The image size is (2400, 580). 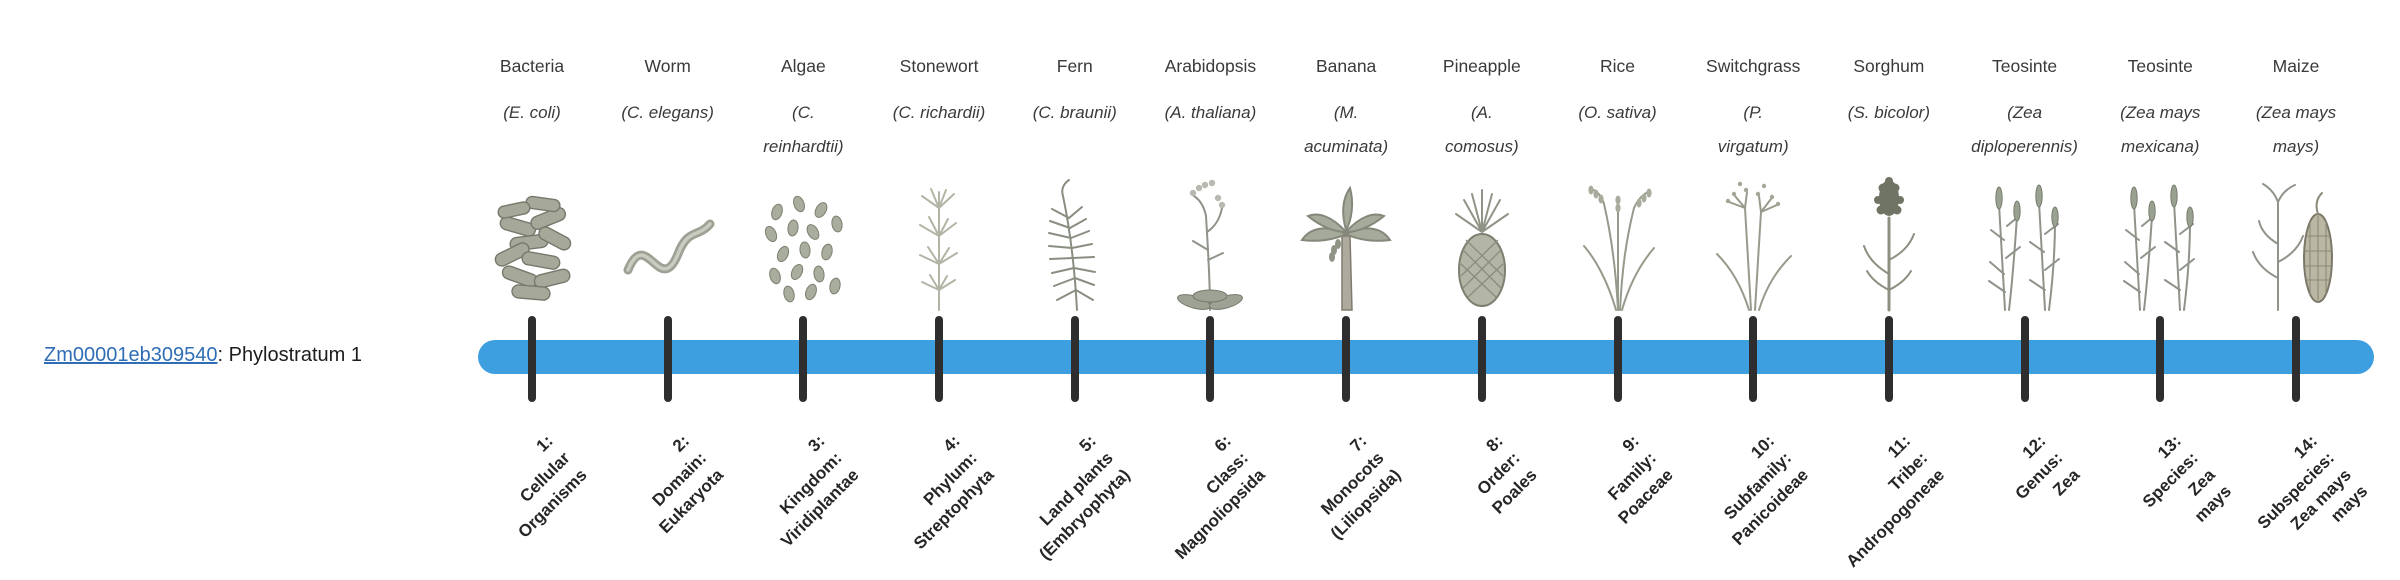 What do you see at coordinates (2296, 66) in the screenshot?
I see `organism-name: Maize` at bounding box center [2296, 66].